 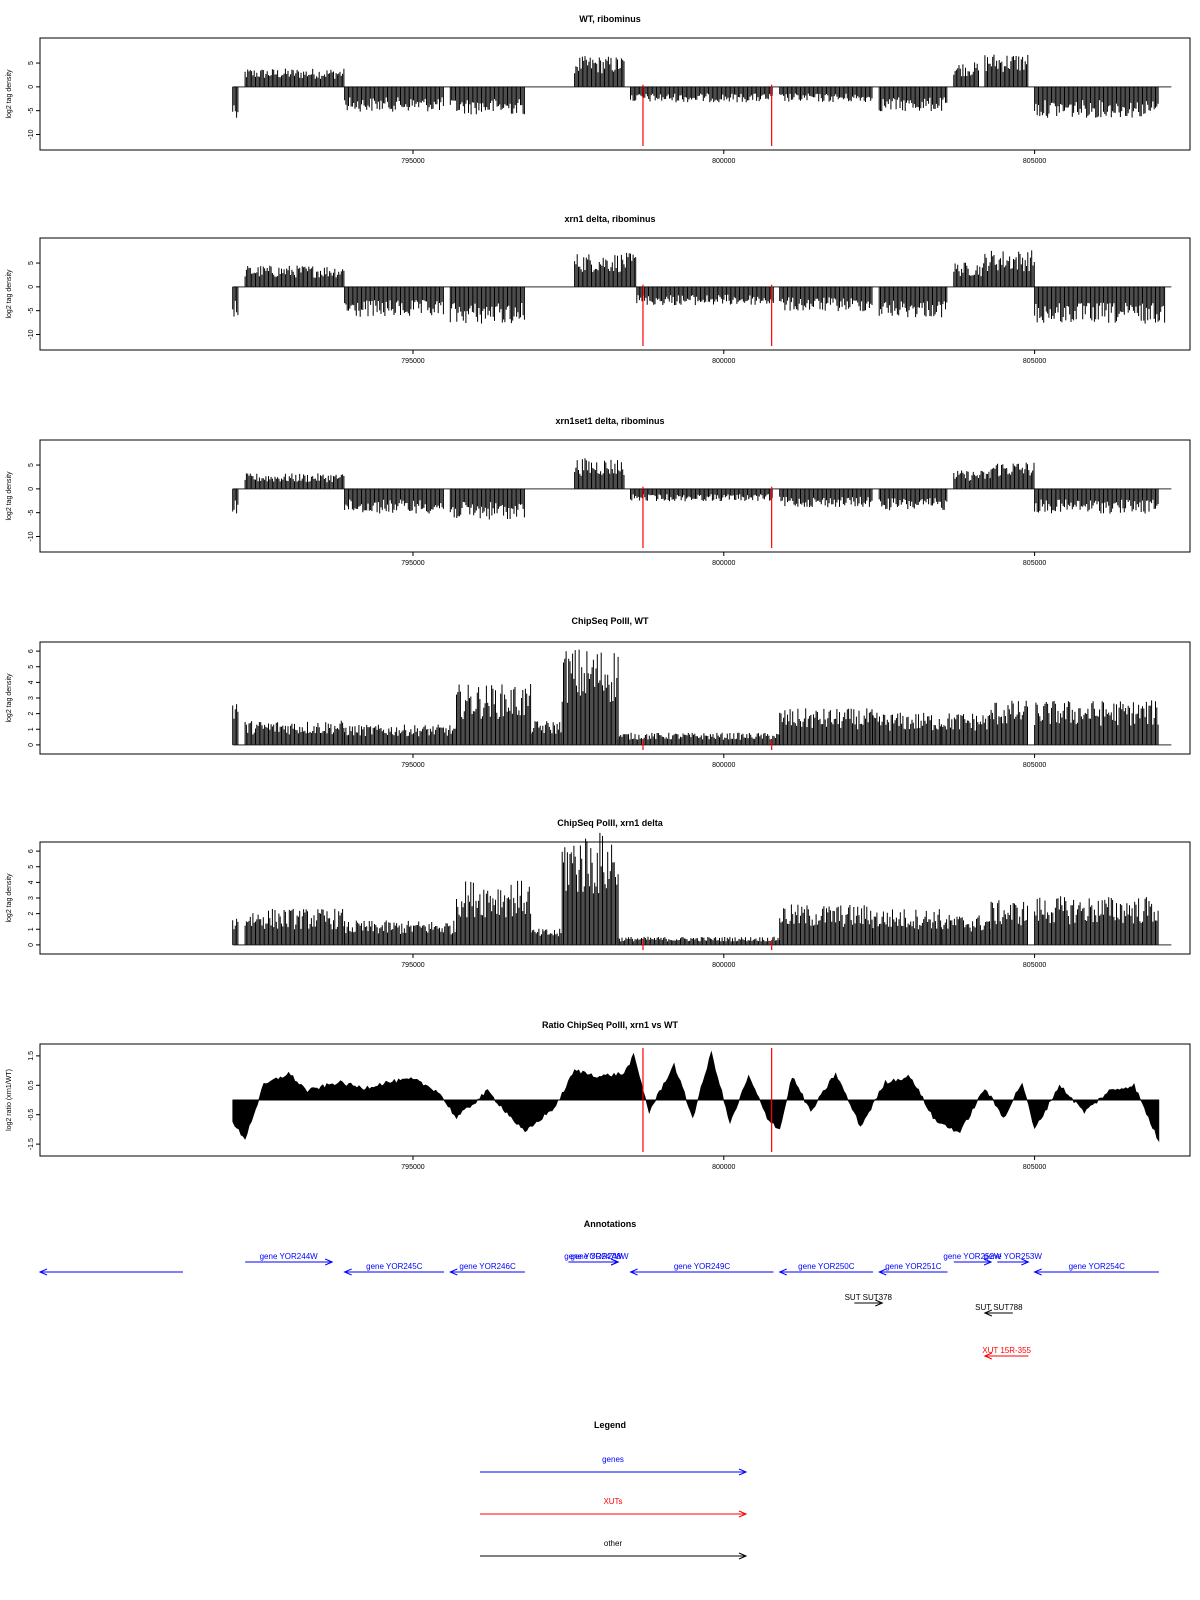 I want to click on panel-title: Ratio ChipSeq PolII, xrn1 vs WT, so click(x=610, y=1025).